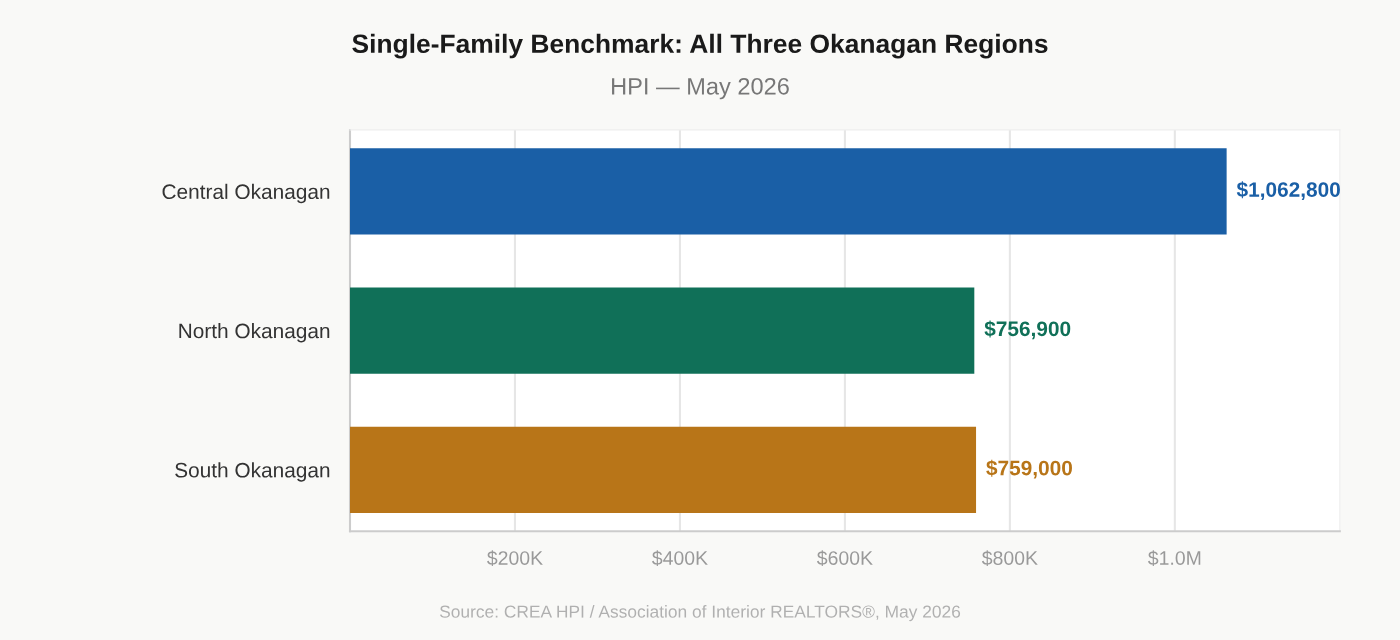 This screenshot has width=1400, height=640. I want to click on data-label: $756,900, so click(1027, 330).